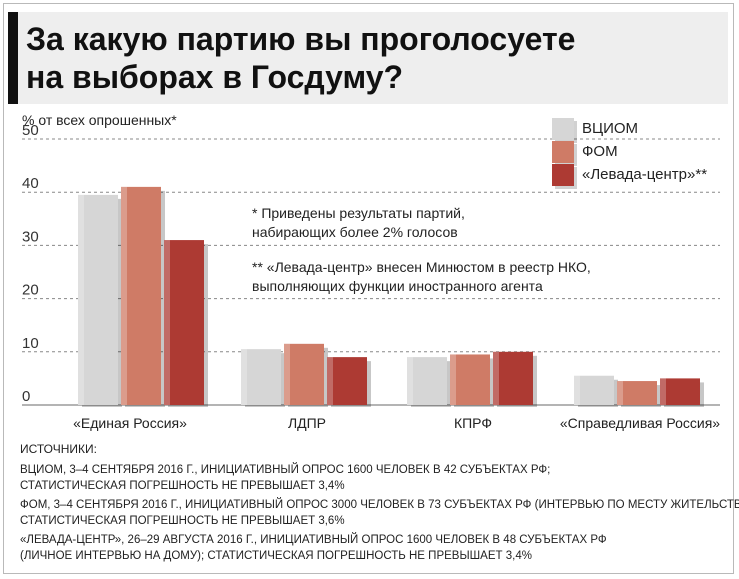 The width and height of the screenshot is (739, 579). Describe the element at coordinates (640, 423) in the screenshot. I see `category-label-fair-russia: «Справедливая Россия»` at that location.